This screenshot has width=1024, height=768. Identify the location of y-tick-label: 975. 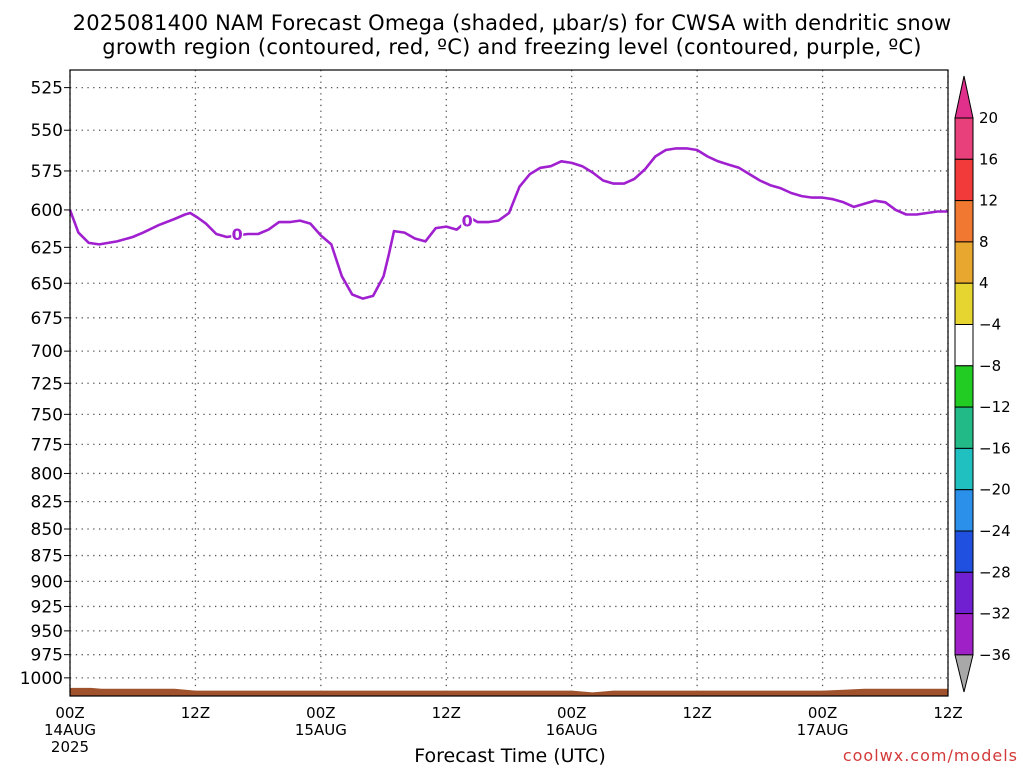
(47, 656).